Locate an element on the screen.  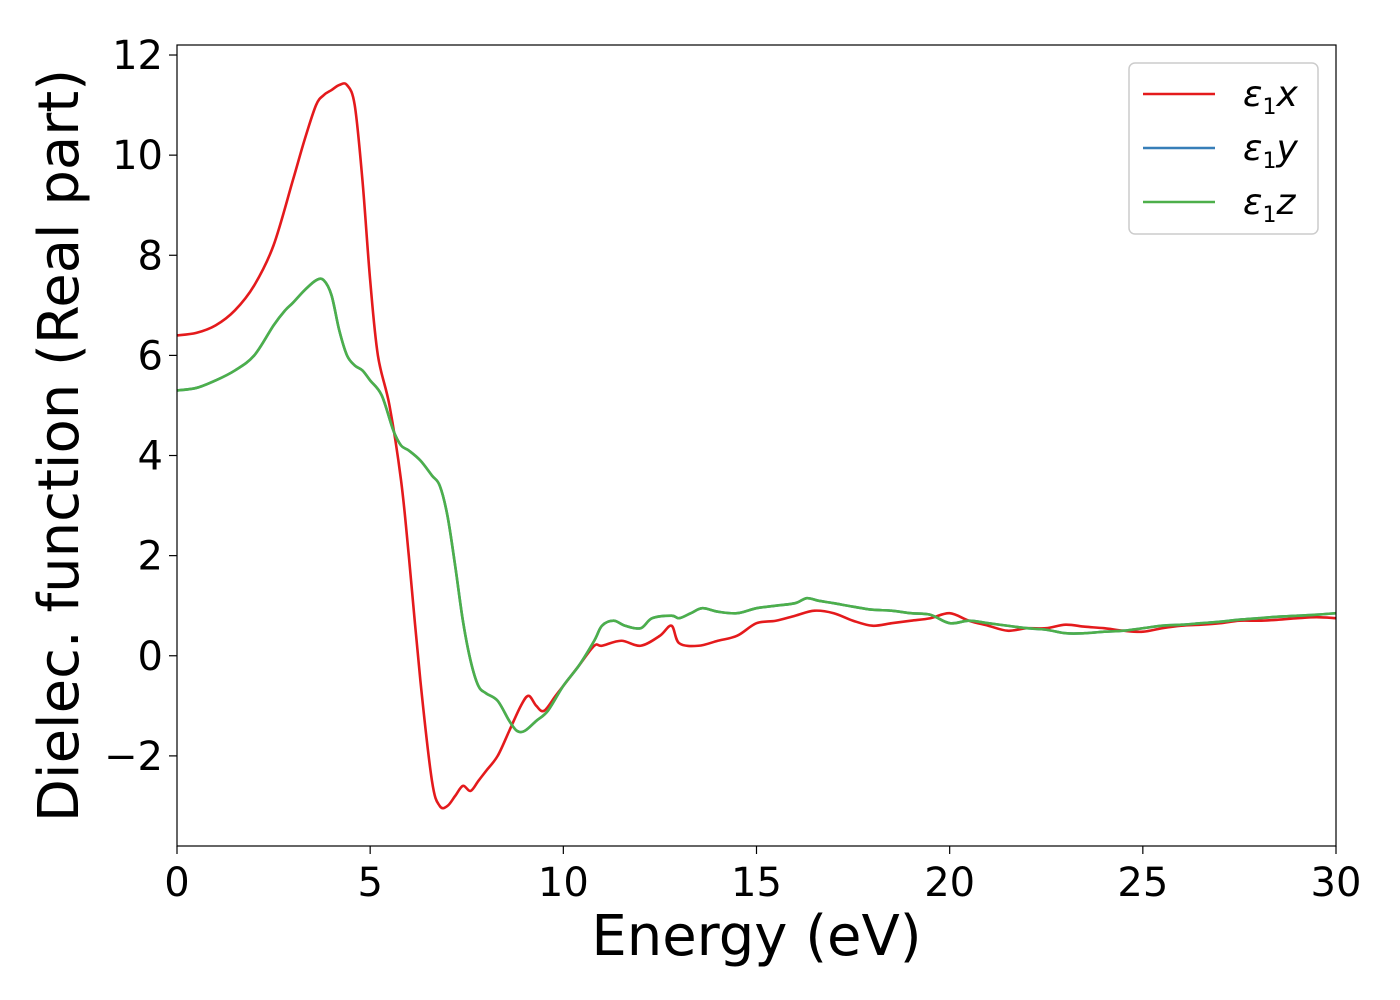
y-tick-label: 4 is located at coordinates (150, 457).